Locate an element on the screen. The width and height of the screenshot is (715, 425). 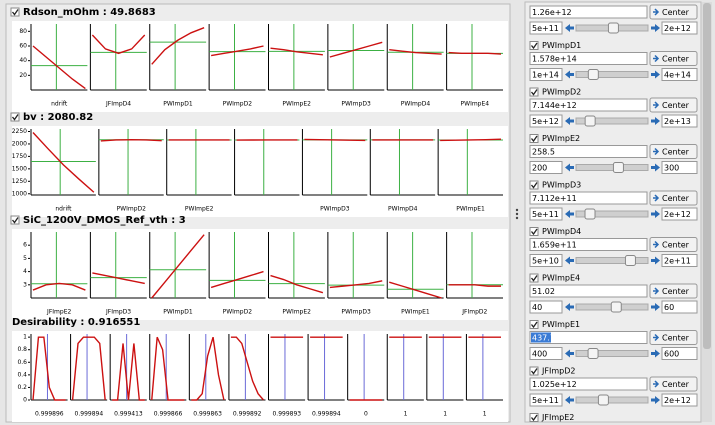
max-text: 2e+12 is located at coordinates (677, 28).